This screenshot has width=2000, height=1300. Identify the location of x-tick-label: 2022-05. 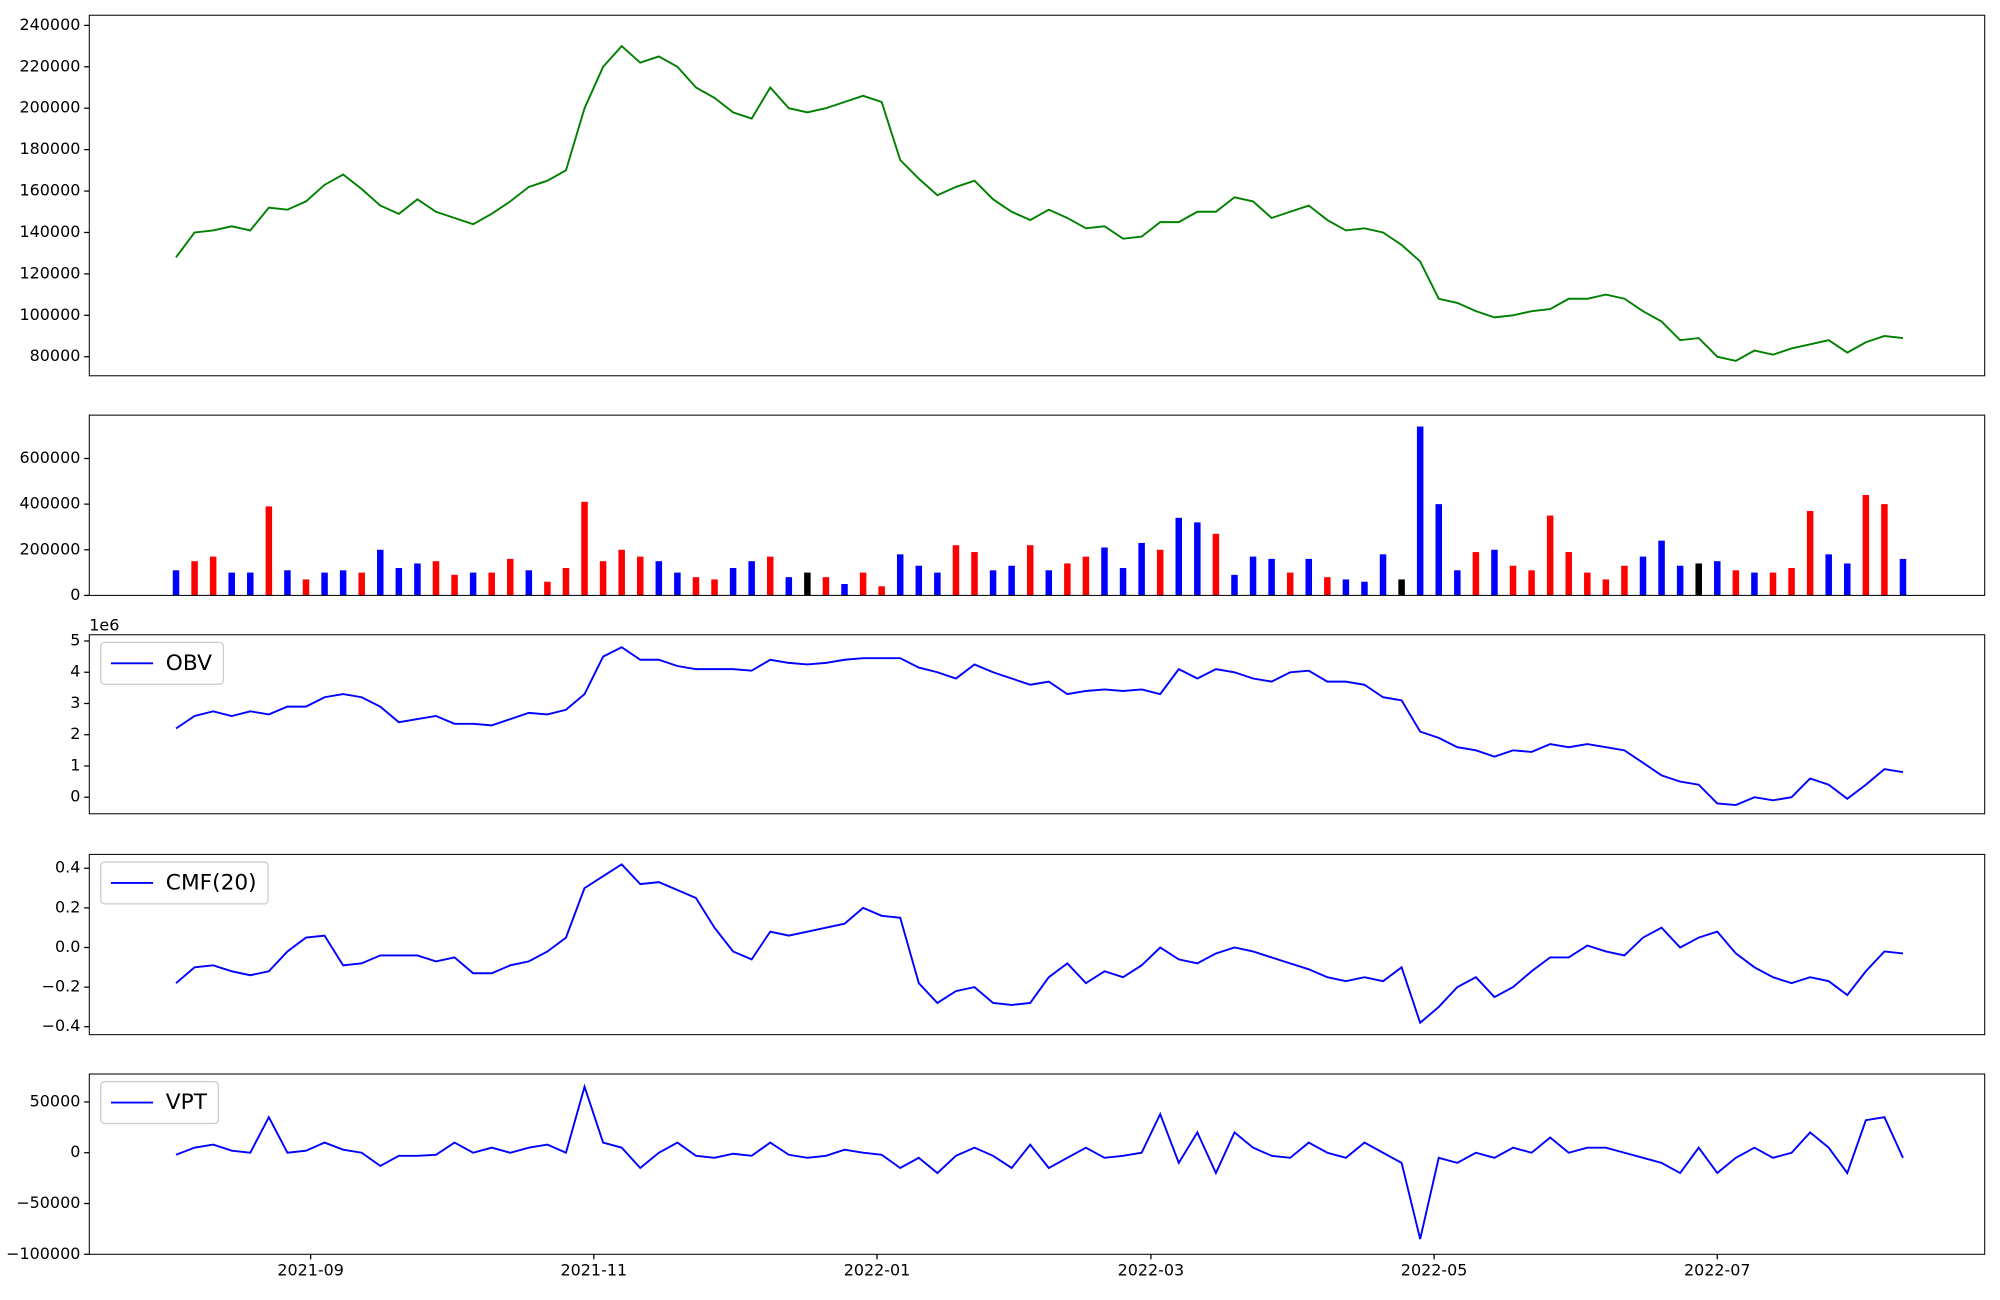
(1434, 1269).